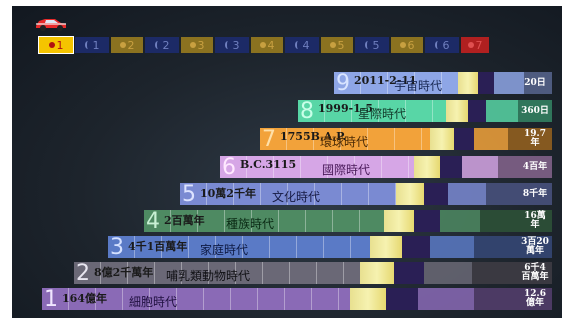 This screenshot has height=322, width=573. I want to click on era-name: 細胞時代, so click(153, 302).